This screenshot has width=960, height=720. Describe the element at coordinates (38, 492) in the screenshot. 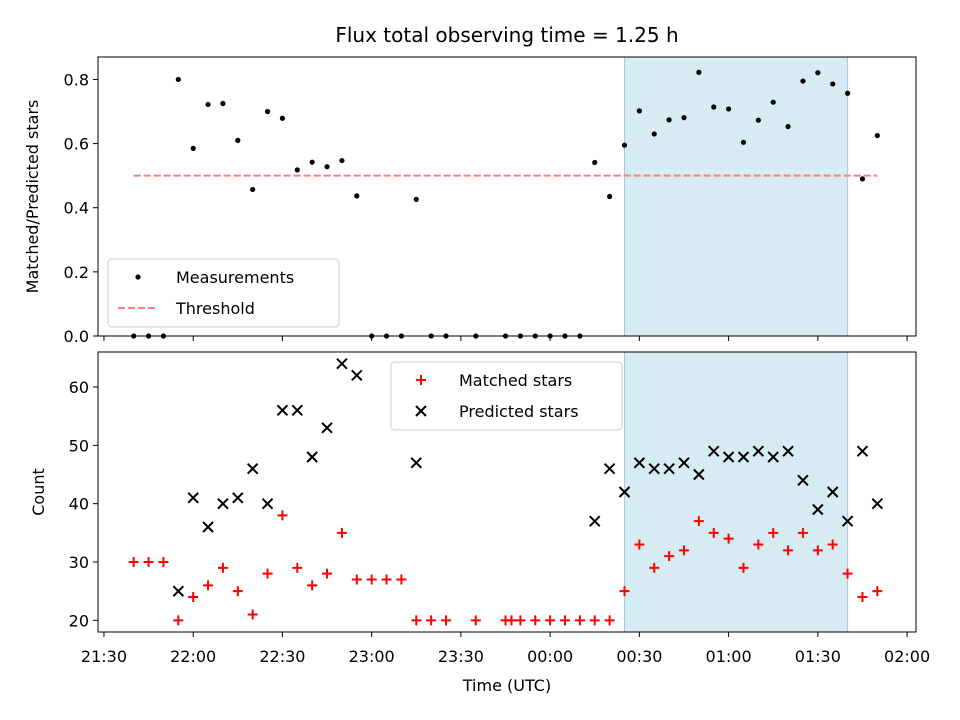

I see `y-axis-title: Count` at that location.